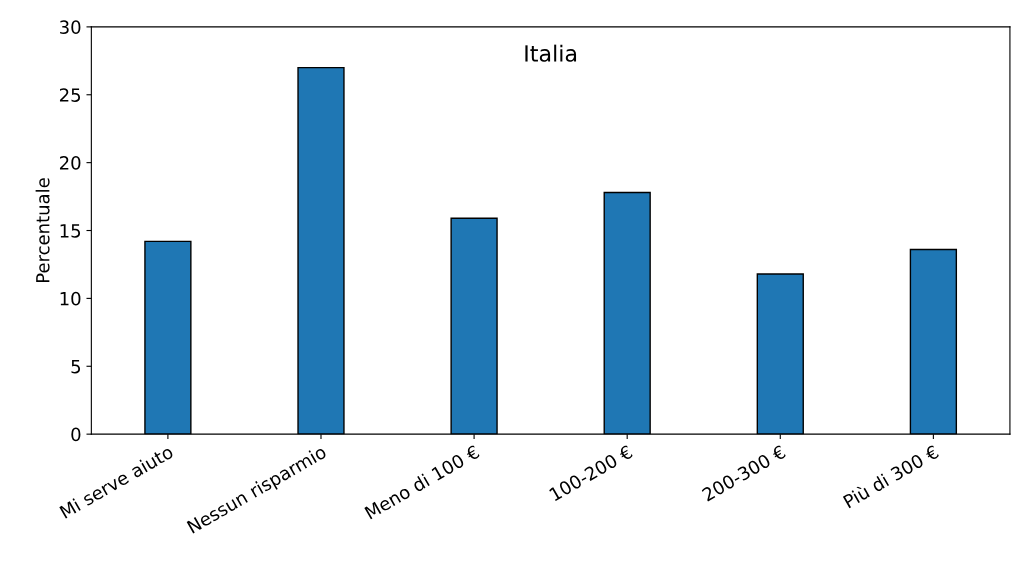 Image resolution: width=1015 pixels, height=572 pixels. What do you see at coordinates (70, 95) in the screenshot?
I see `y-tick-label: 25` at bounding box center [70, 95].